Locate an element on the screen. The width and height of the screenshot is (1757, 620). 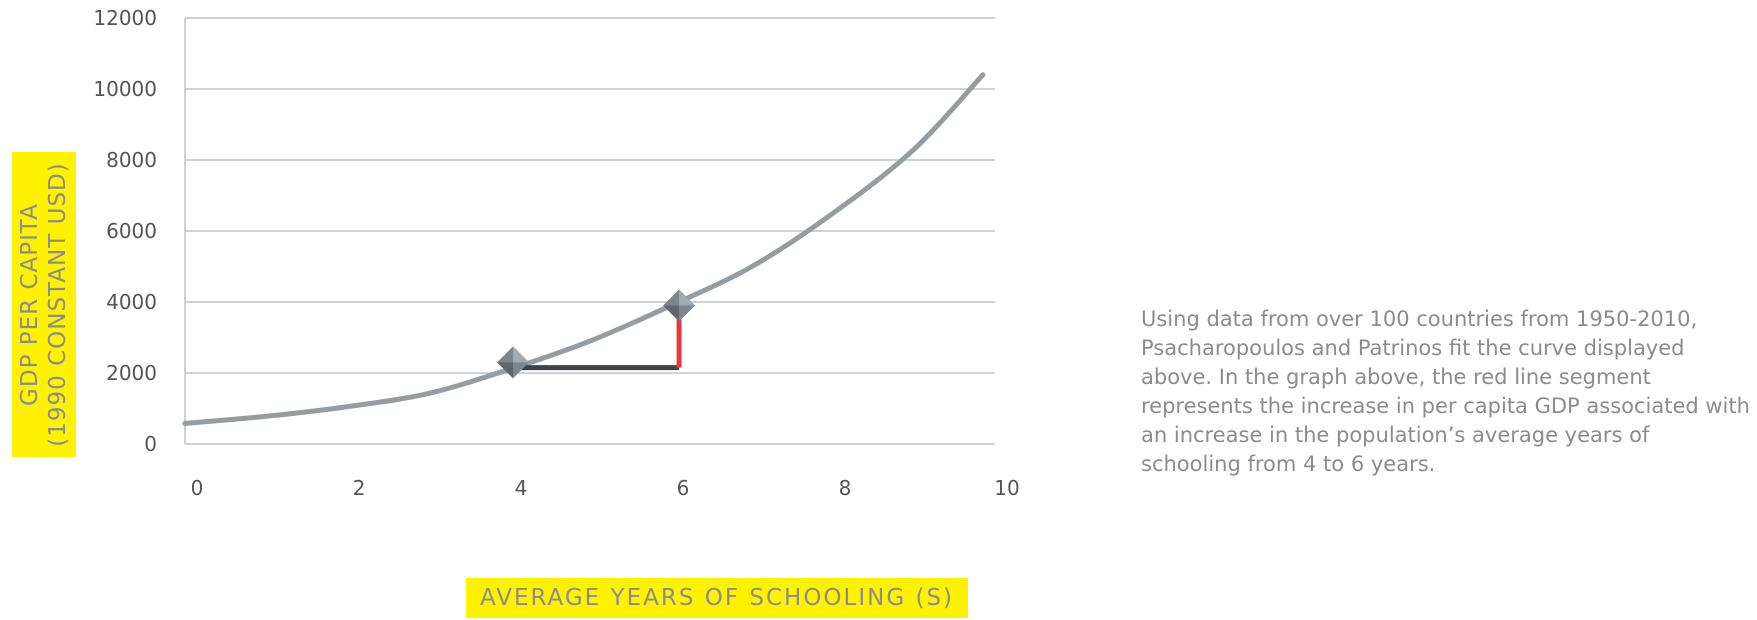
y-axis-label-line-1: GDP PER CAPITA is located at coordinates (30, 304).